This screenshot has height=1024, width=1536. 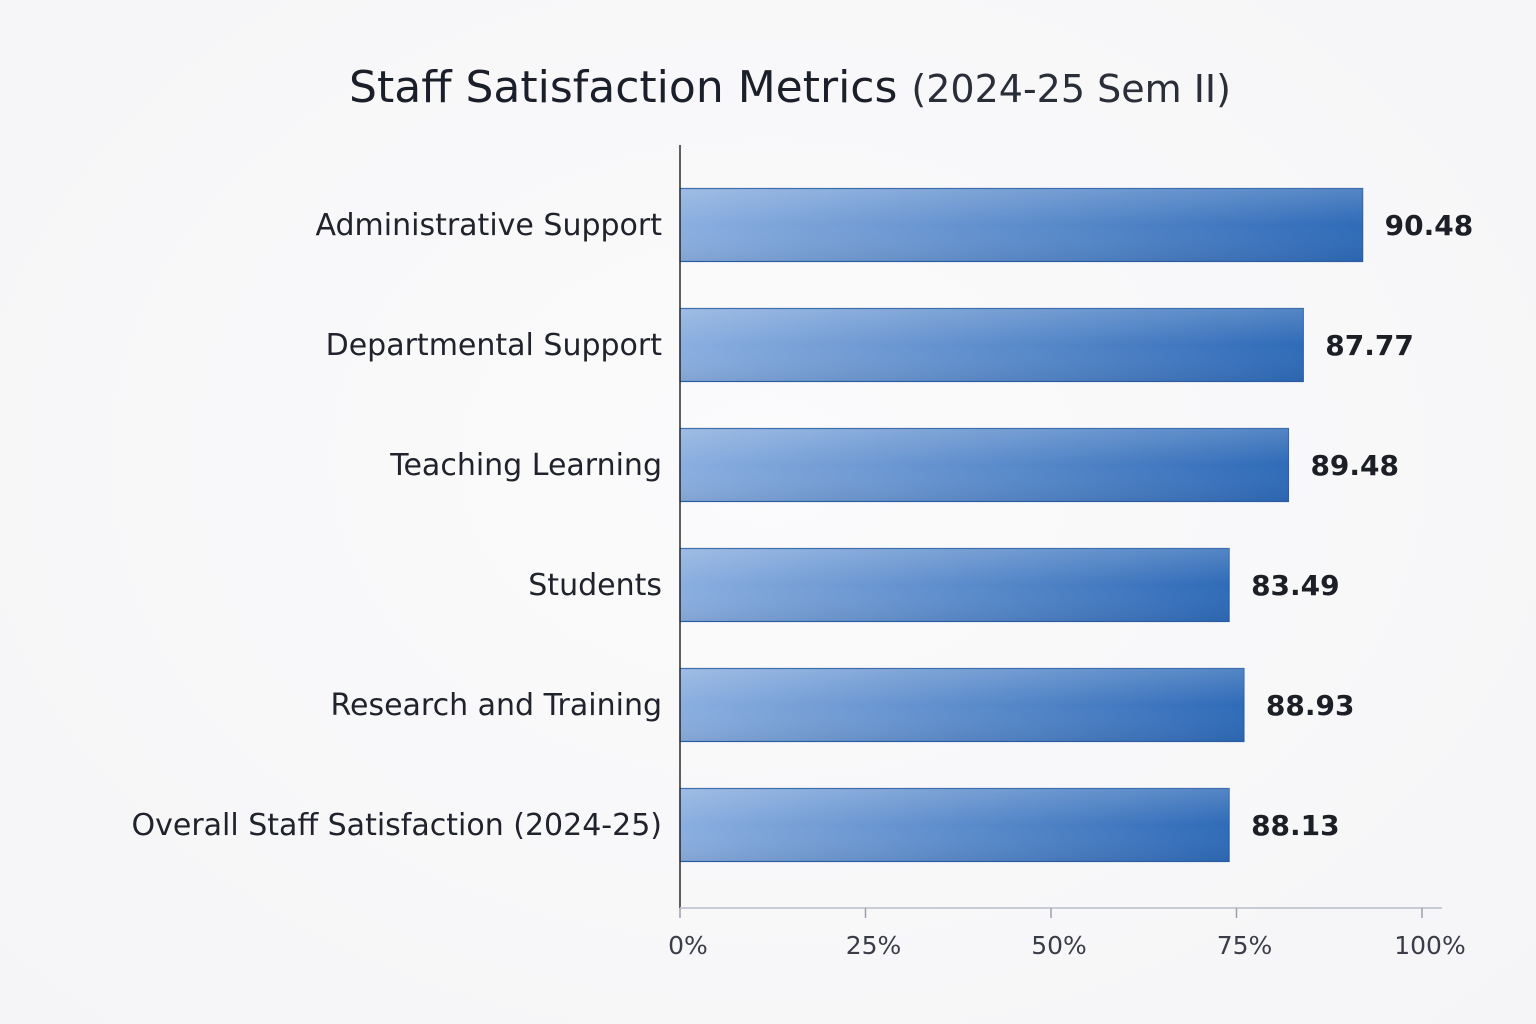 What do you see at coordinates (874, 945) in the screenshot?
I see `x-tick-label: 25%` at bounding box center [874, 945].